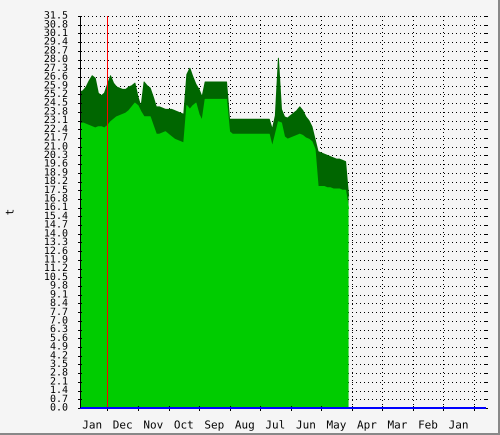 The height and width of the screenshot is (435, 500). Describe the element at coordinates (398, 425) in the screenshot. I see `x-tick-label: Mar` at that location.